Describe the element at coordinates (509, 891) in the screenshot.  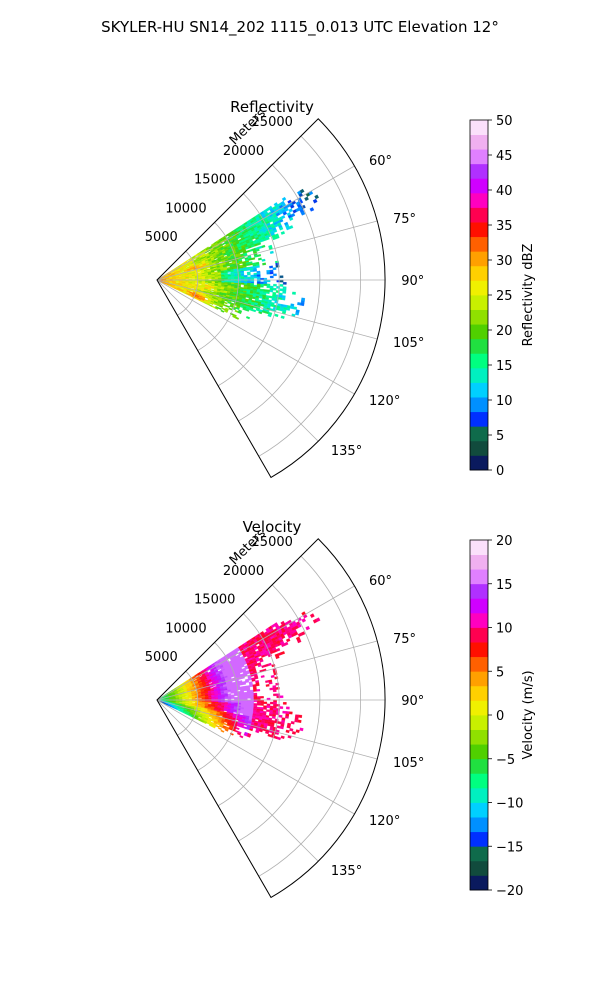
I see `colorbar-tick-label: −20` at that location.